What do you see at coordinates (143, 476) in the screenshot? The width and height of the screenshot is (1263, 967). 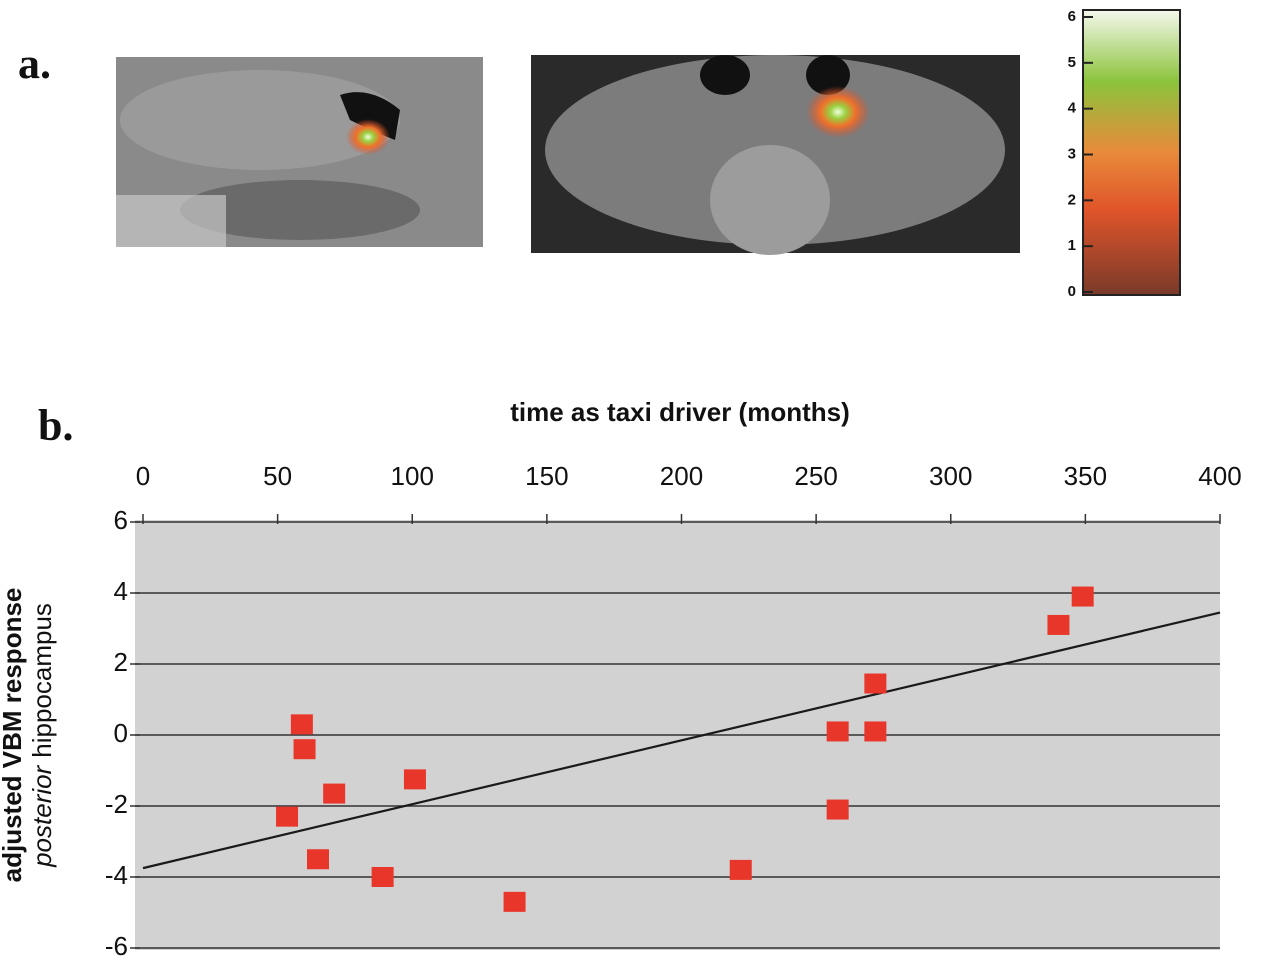 I see `x-tick-label: 0` at bounding box center [143, 476].